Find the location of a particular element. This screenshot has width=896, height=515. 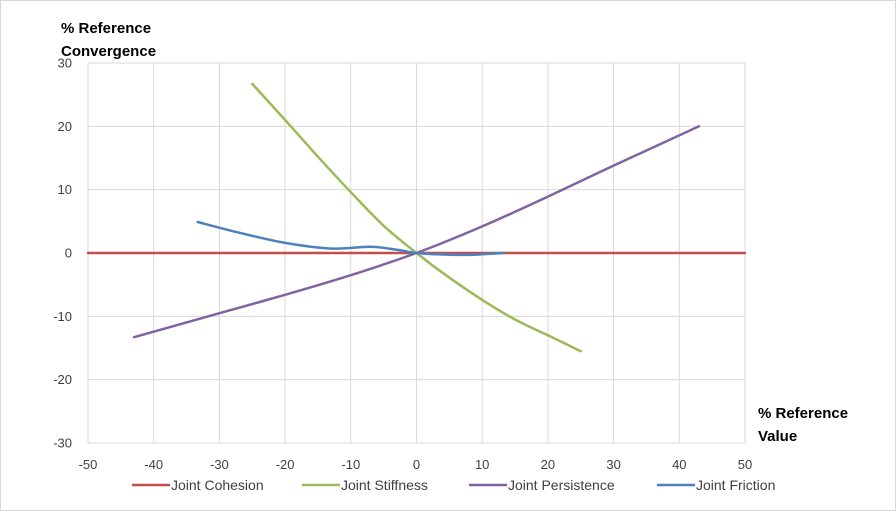

x-axis-tick-labels: -50 -40 -30 -20 -10 0 10 20 30 40 50 is located at coordinates (416, 464).